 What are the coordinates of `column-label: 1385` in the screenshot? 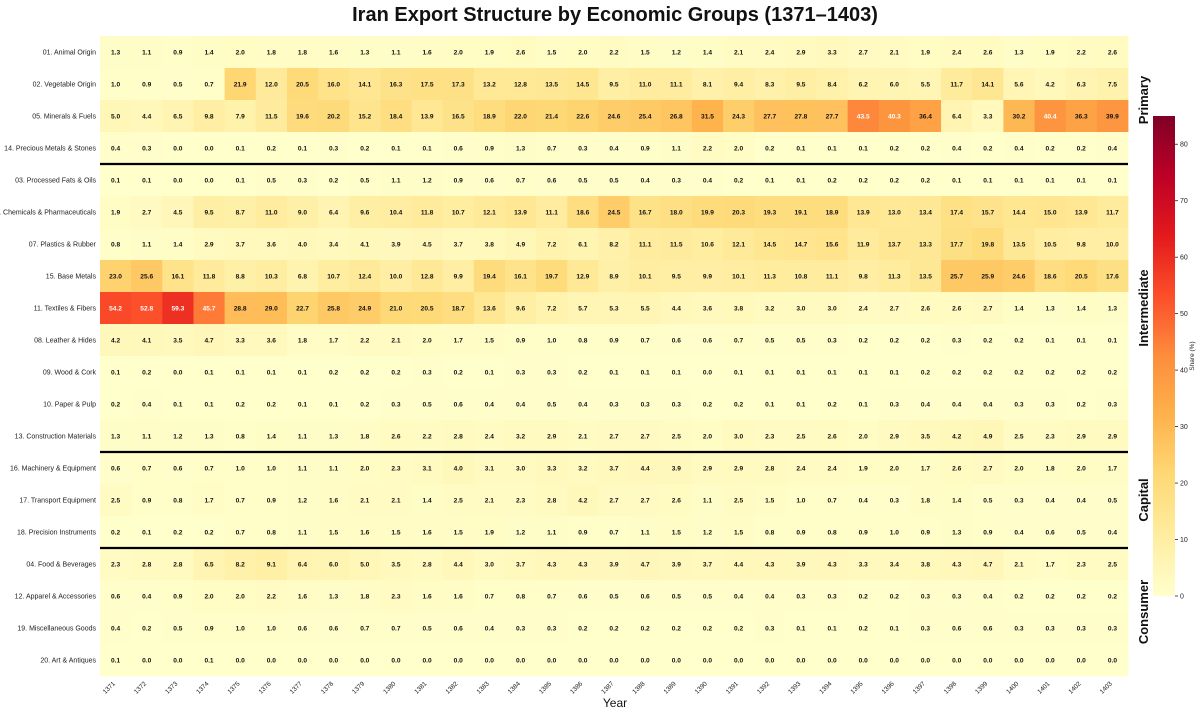 It's located at (545, 687).